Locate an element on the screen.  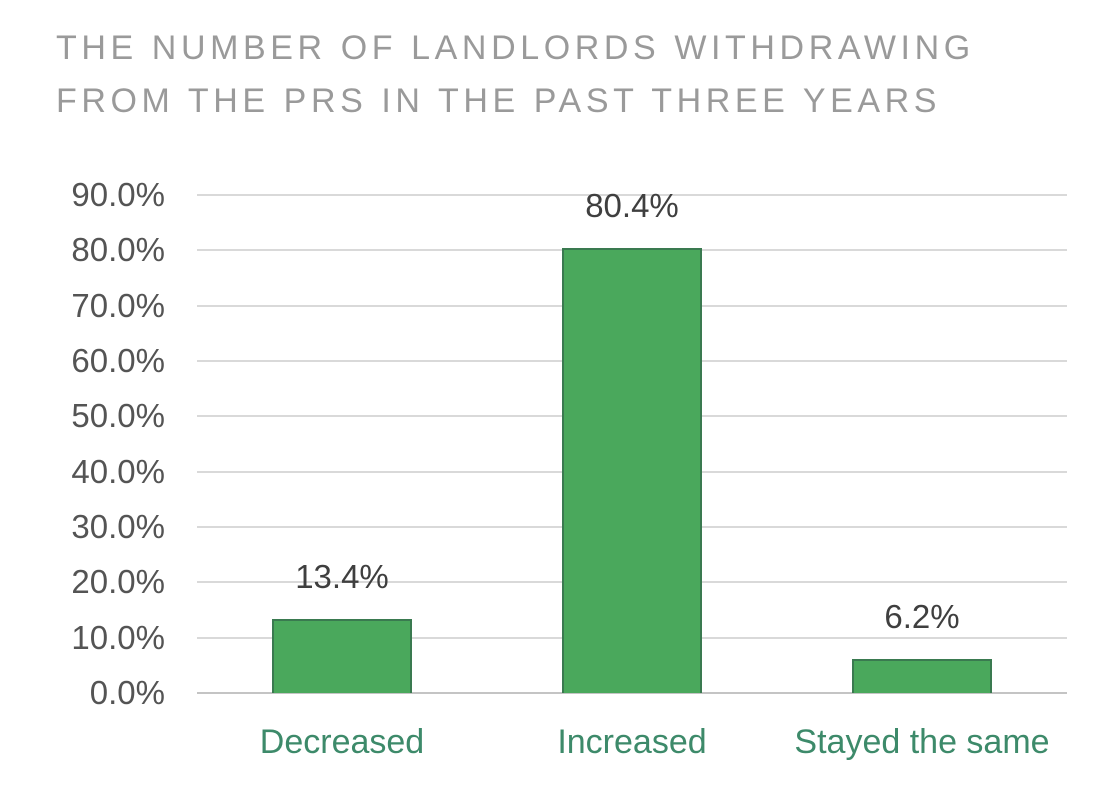
gridline-0.0% is located at coordinates (632, 693).